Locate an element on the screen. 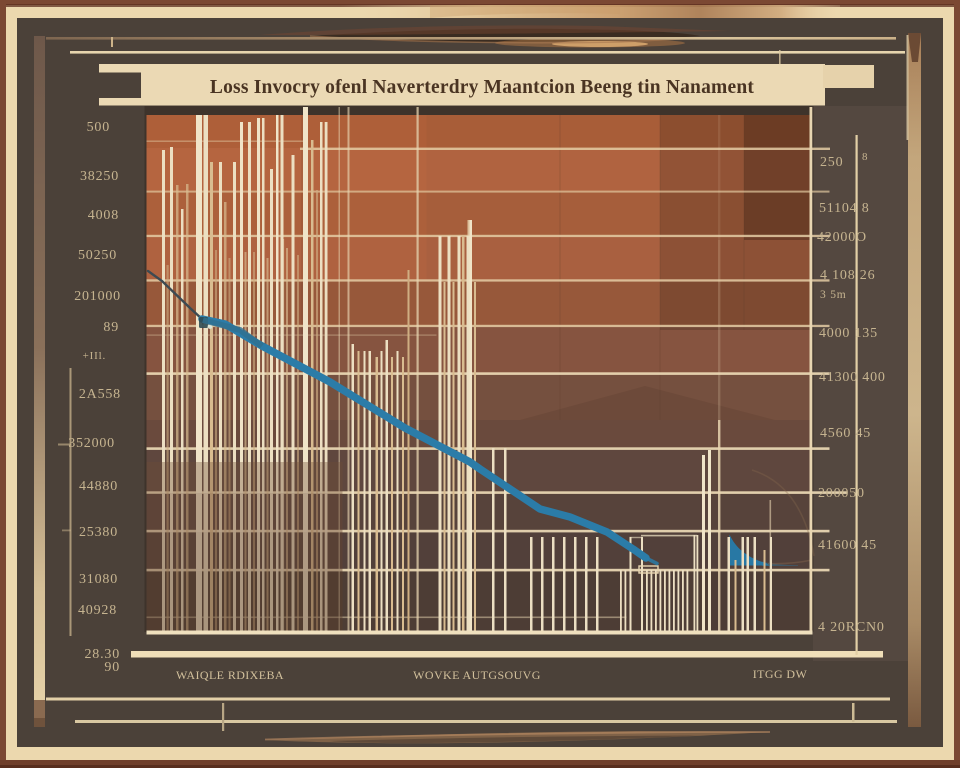 This screenshot has height=768, width=960. svg-text: 2A558 is located at coordinates (100, 394).